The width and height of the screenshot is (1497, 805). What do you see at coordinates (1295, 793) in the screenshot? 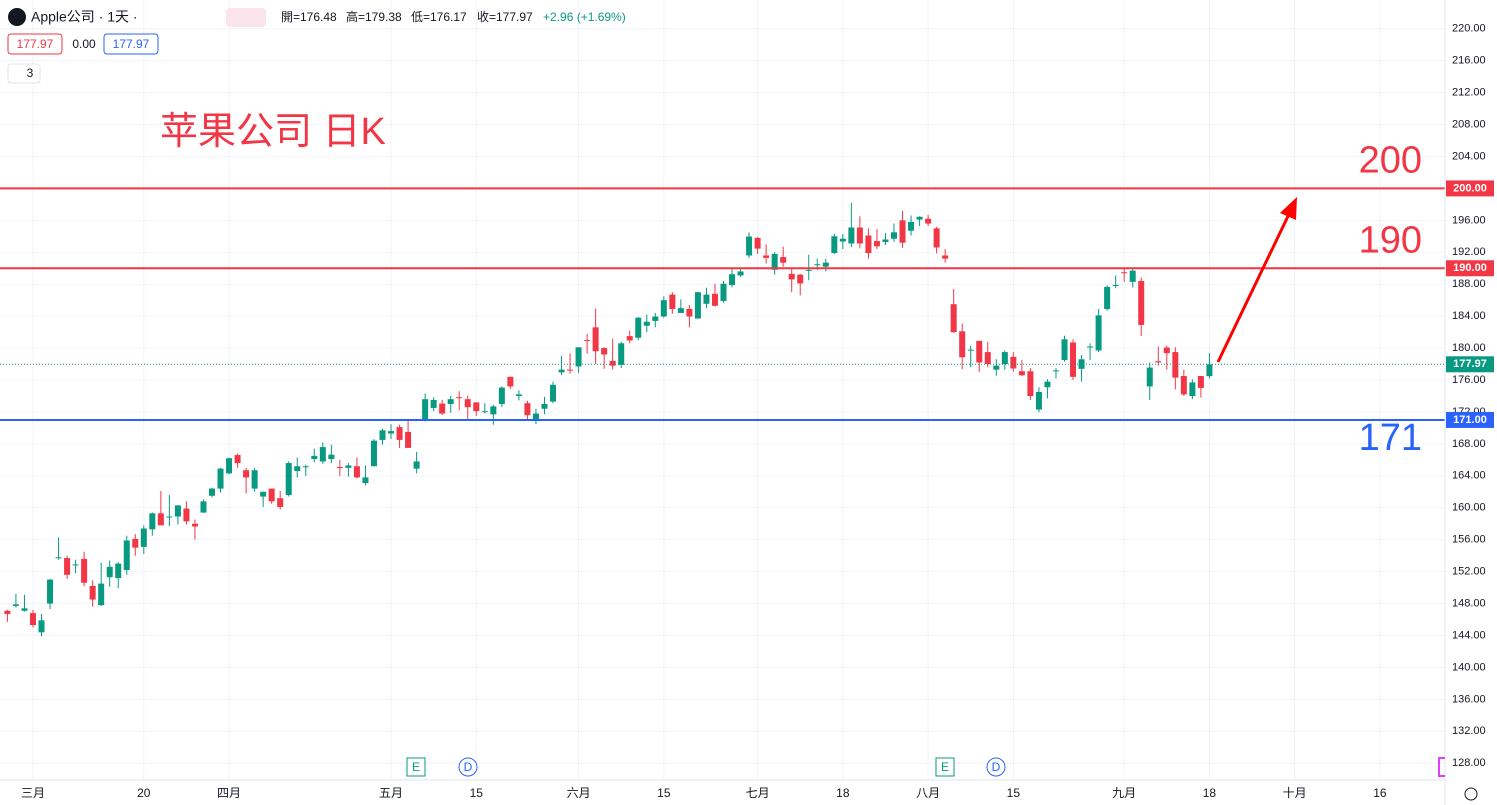
I see `x-tick-label: 十月` at bounding box center [1295, 793].